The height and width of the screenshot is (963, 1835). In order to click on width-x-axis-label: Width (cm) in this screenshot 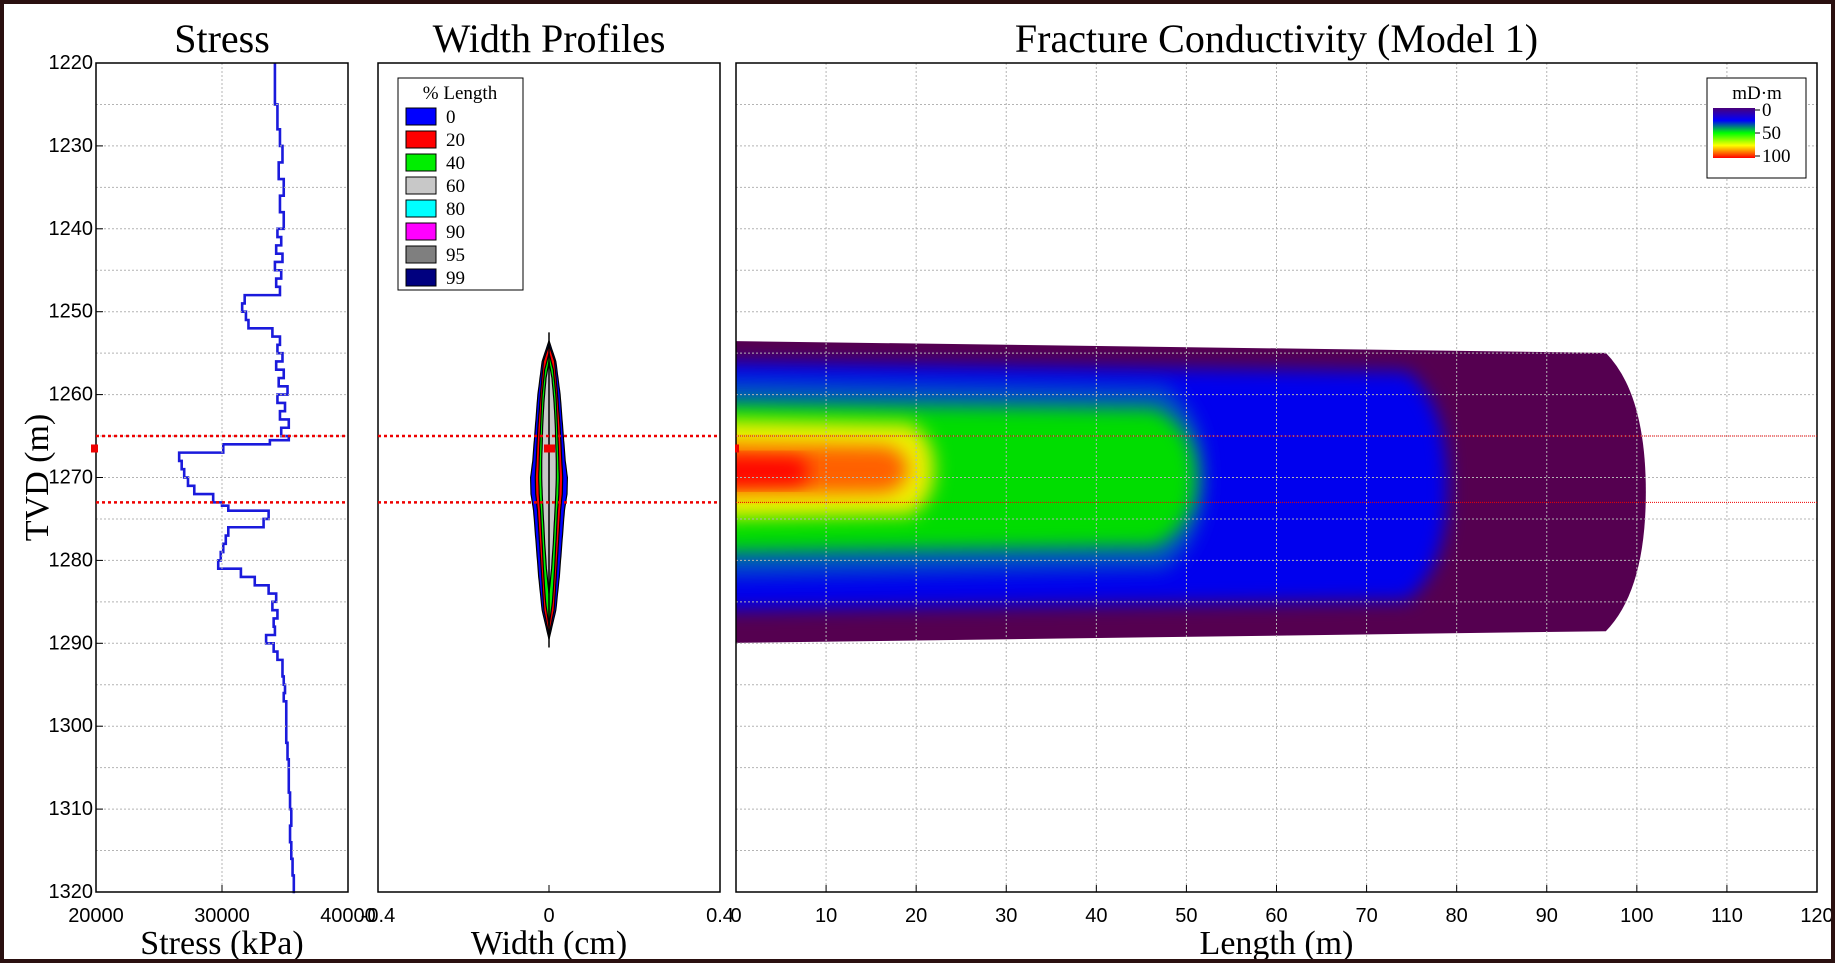, I will do `click(549, 942)`.